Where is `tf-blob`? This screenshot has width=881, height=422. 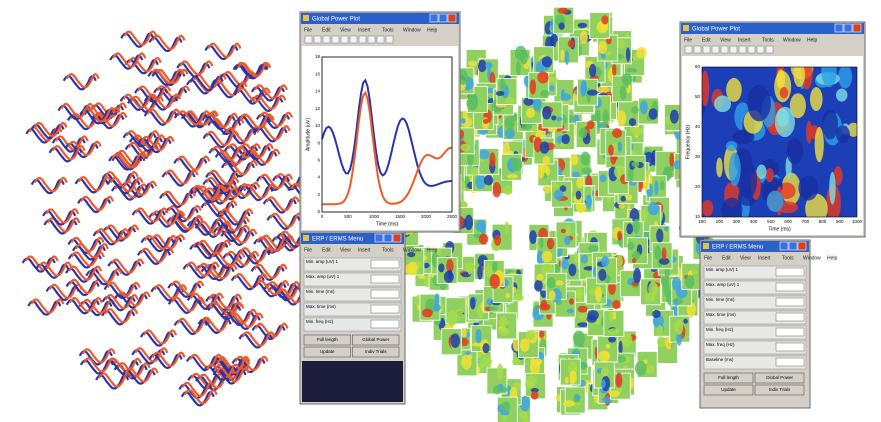 tf-blob is located at coordinates (845, 78).